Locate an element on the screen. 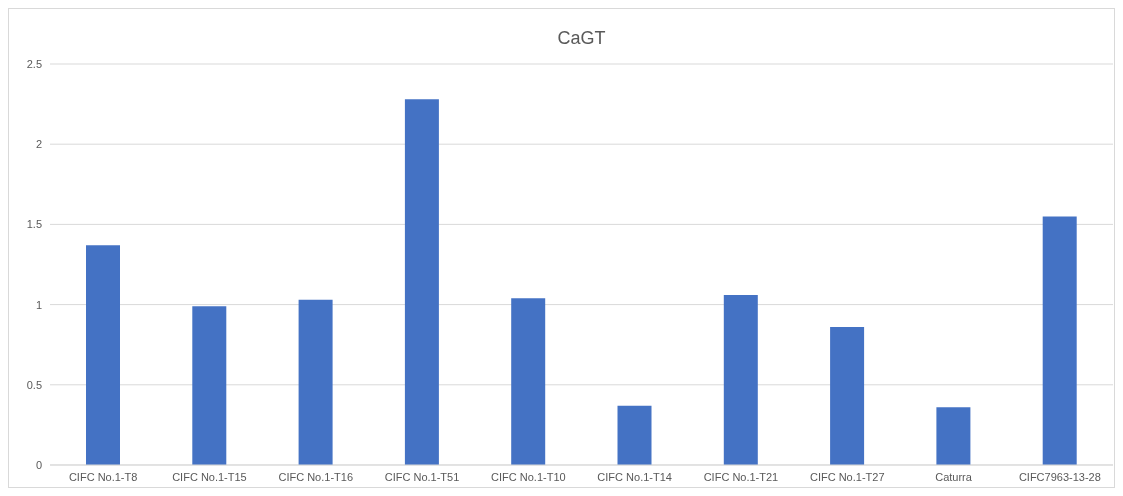  x-tick-label: CIFC No.1-T21 is located at coordinates (741, 476).